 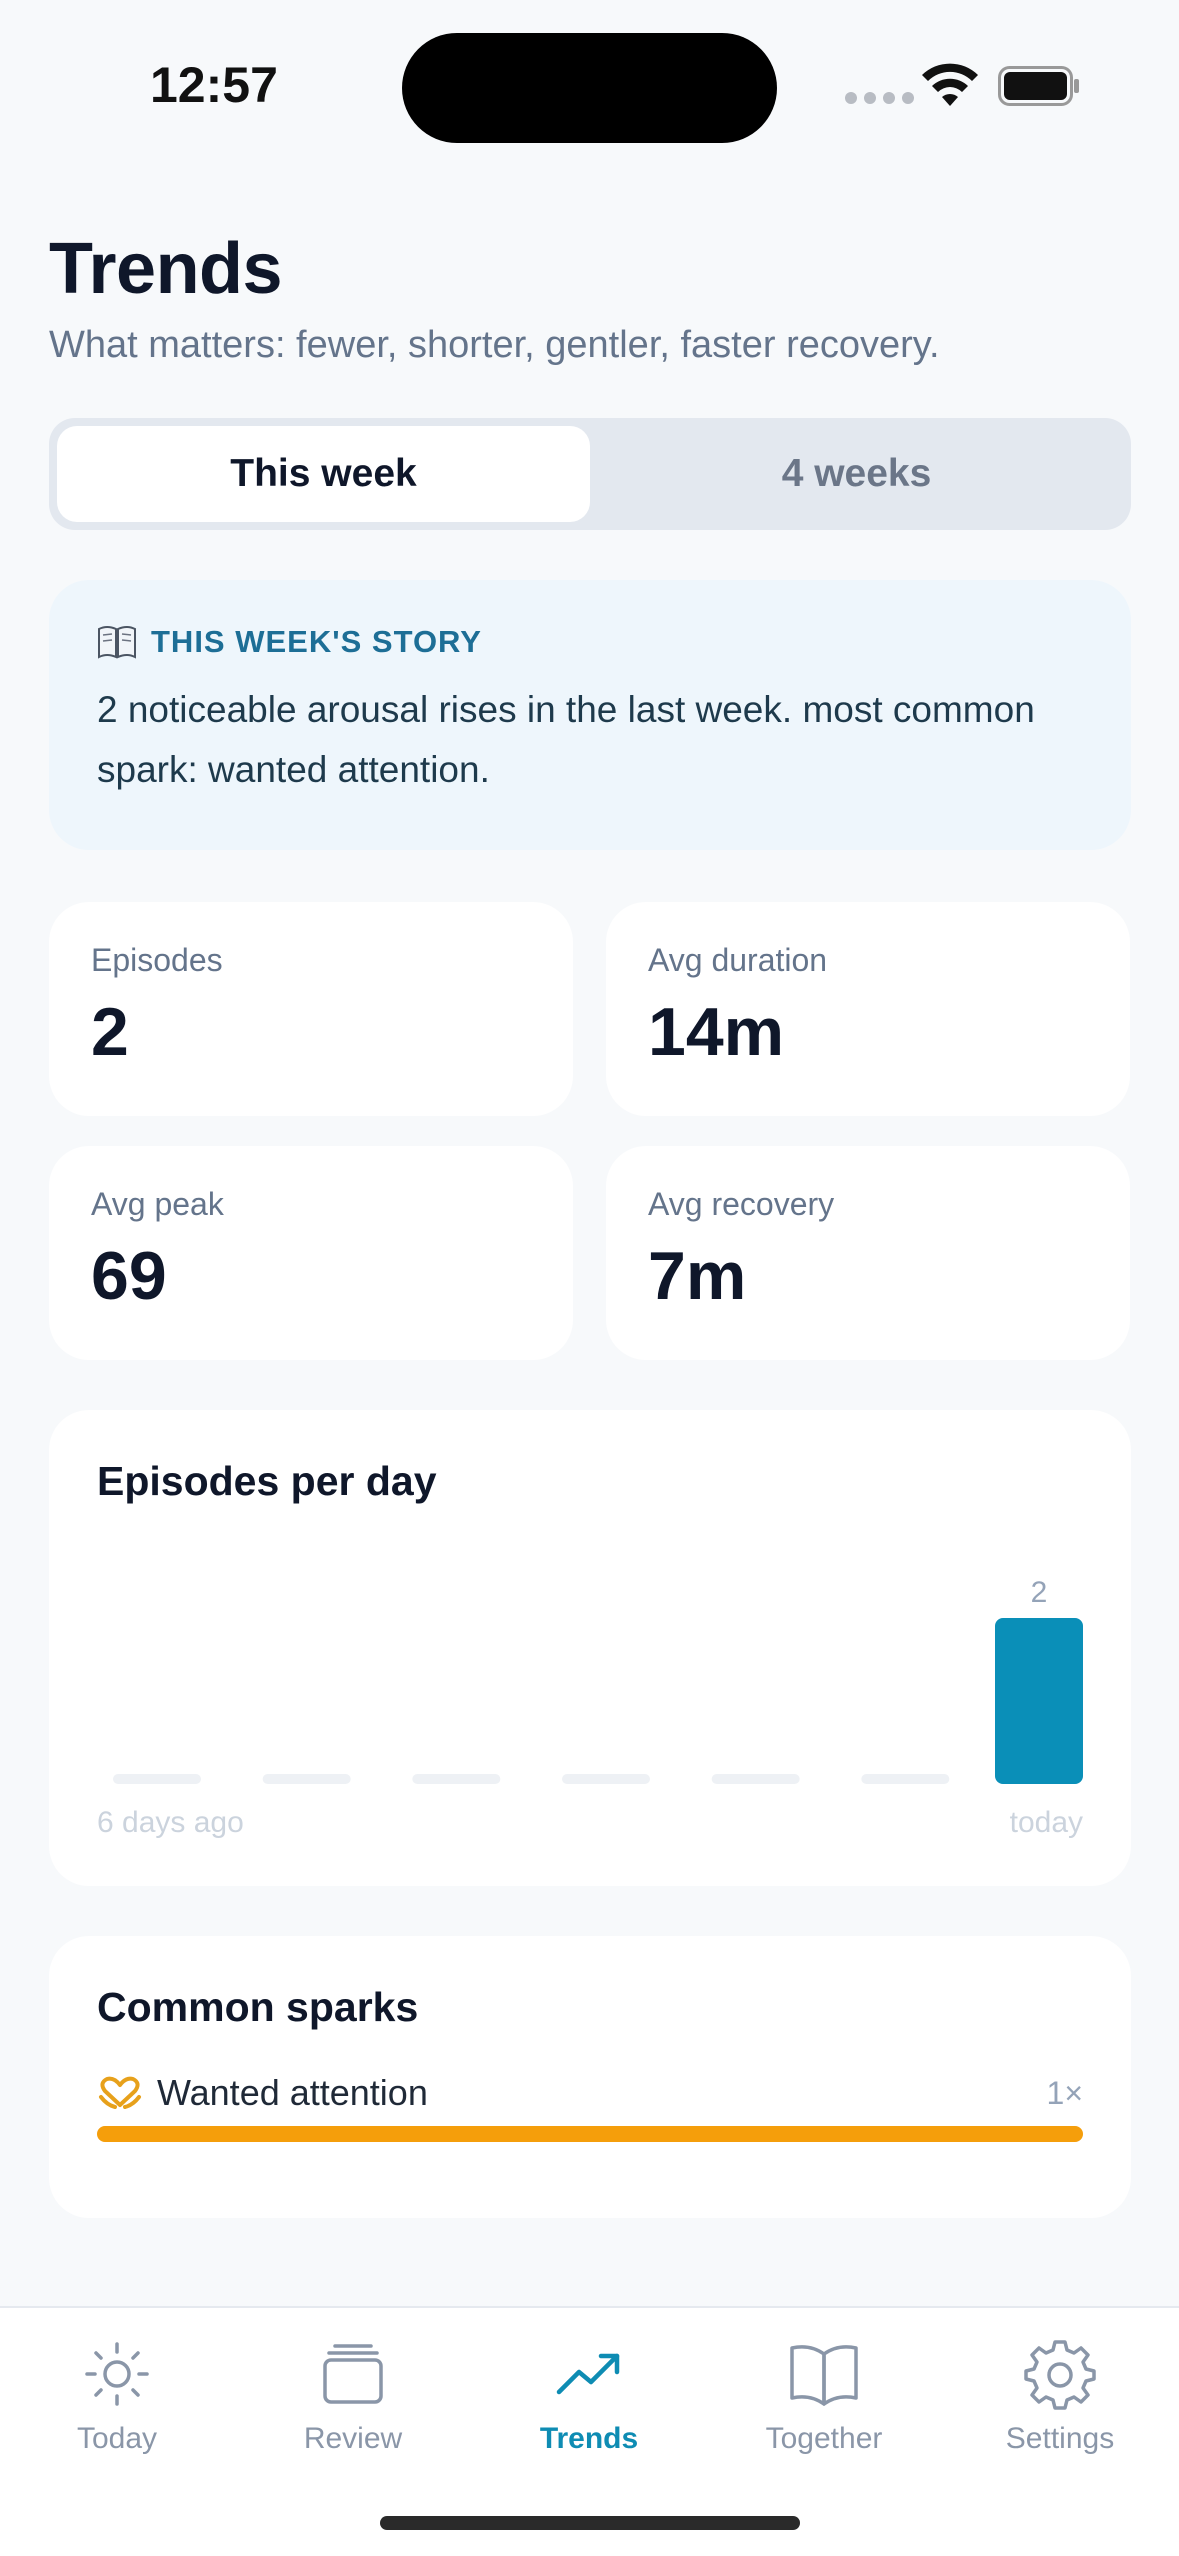 What do you see at coordinates (117, 2438) in the screenshot?
I see `tab-label: Today` at bounding box center [117, 2438].